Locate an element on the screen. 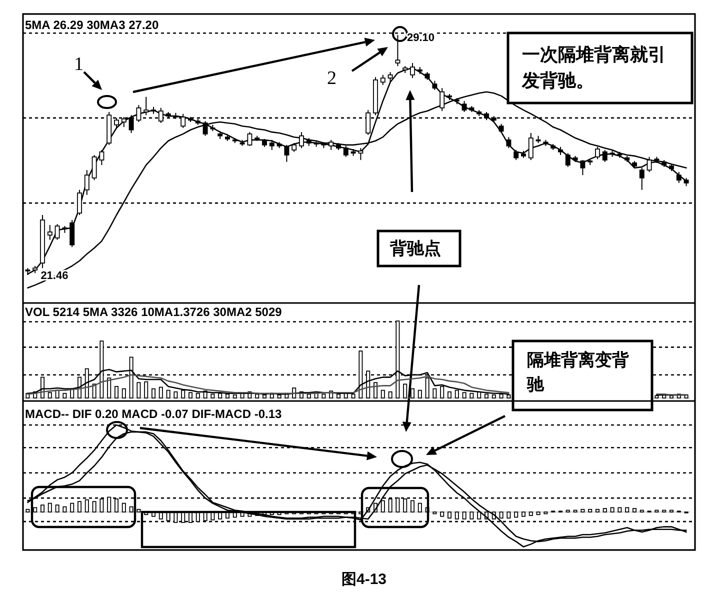 The height and width of the screenshot is (595, 728). annotation: VOL 5214 5MA 3326 10MA1.3726 30MA2 5029 is located at coordinates (153, 312).